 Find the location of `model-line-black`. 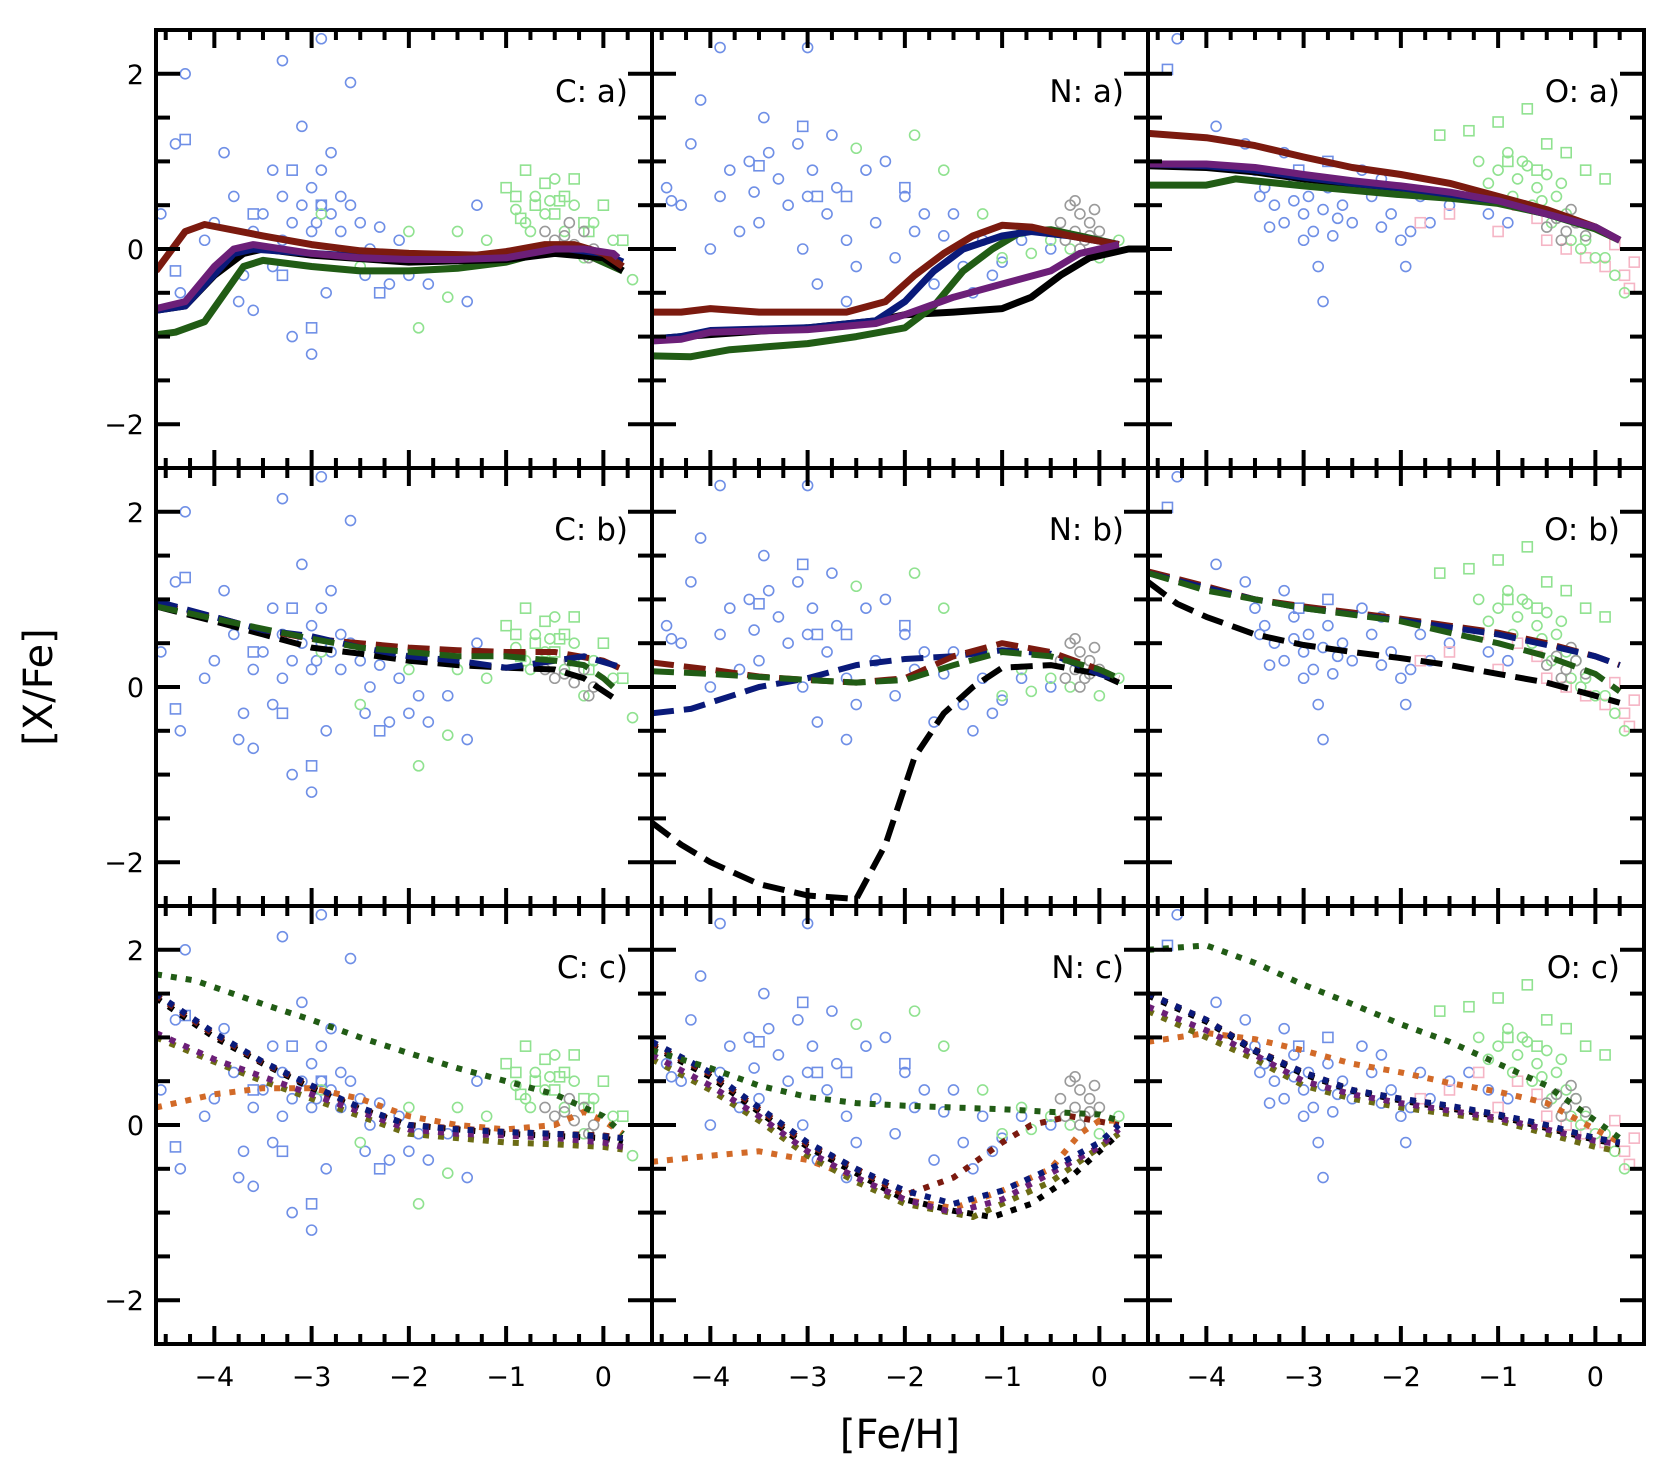

model-line-black is located at coordinates (886, 1131).